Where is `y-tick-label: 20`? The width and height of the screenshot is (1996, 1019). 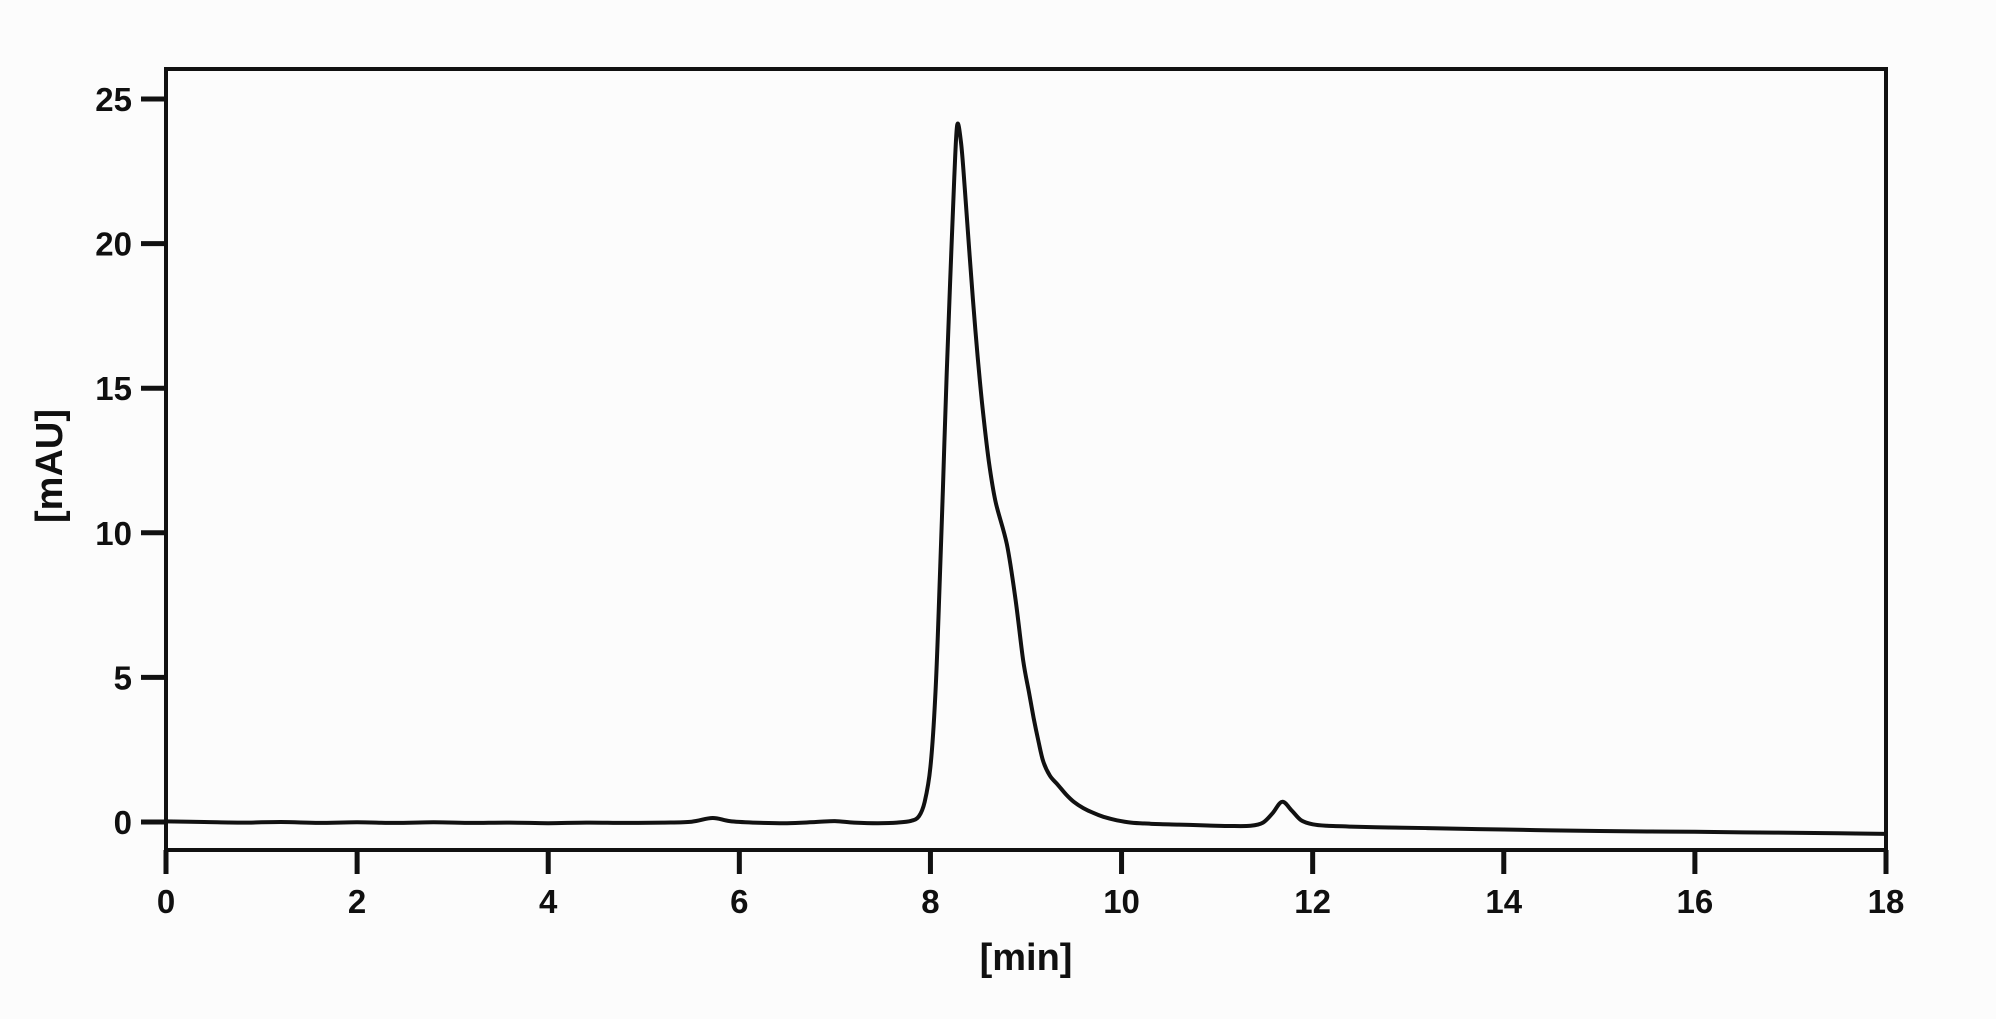 y-tick-label: 20 is located at coordinates (113, 244).